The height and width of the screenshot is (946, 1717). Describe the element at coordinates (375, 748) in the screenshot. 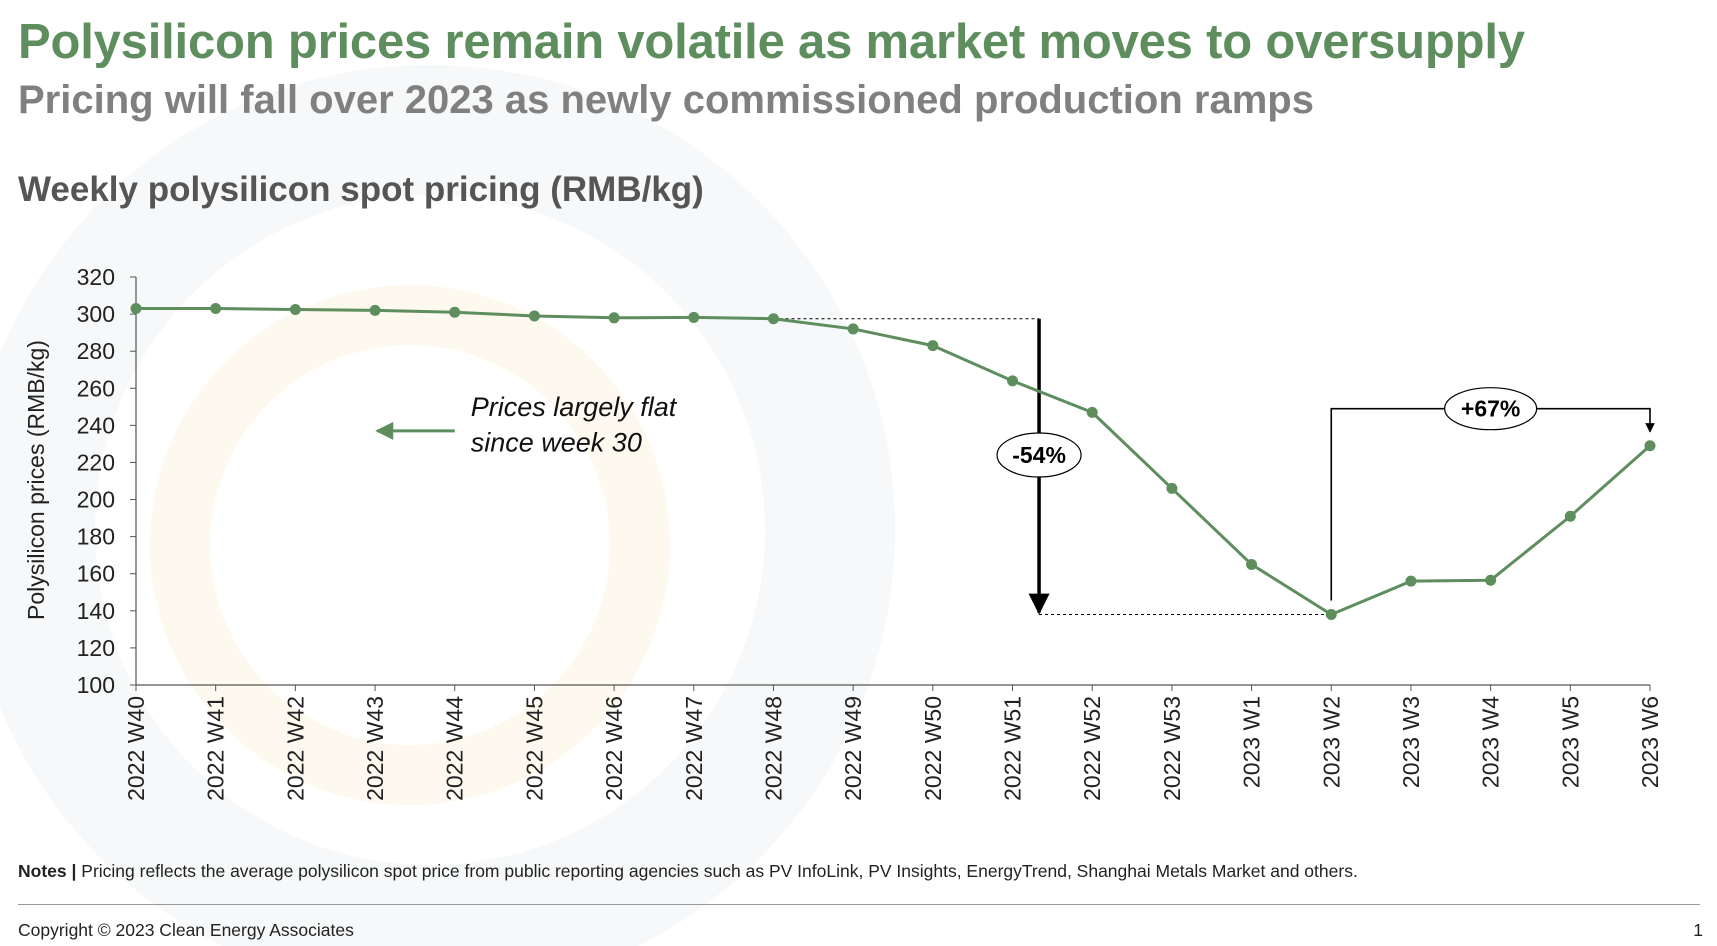

I see `x-tick-label: 2022 W43` at that location.